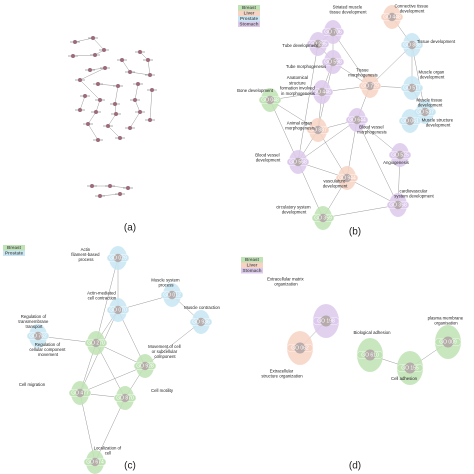 This screenshot has width=474, height=474. I want to click on node-id: GO 517, so click(412, 89).